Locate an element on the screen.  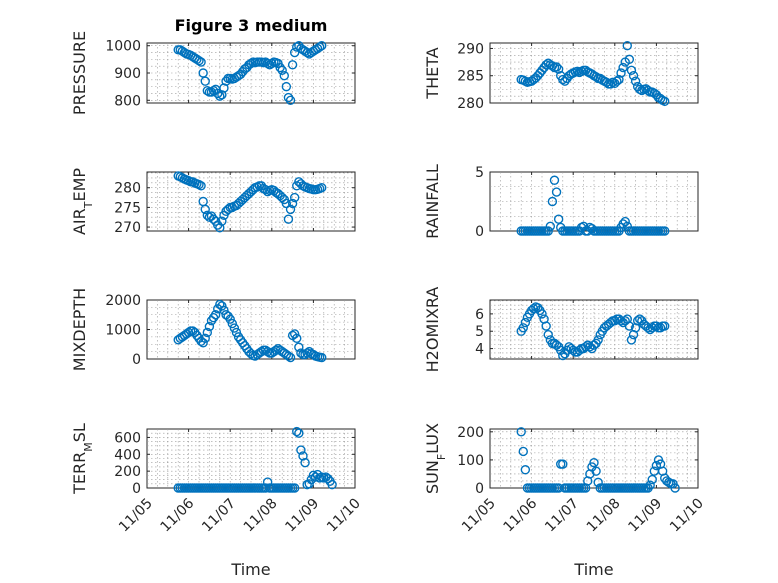
y-tick-label: 6 is located at coordinates (479, 315).